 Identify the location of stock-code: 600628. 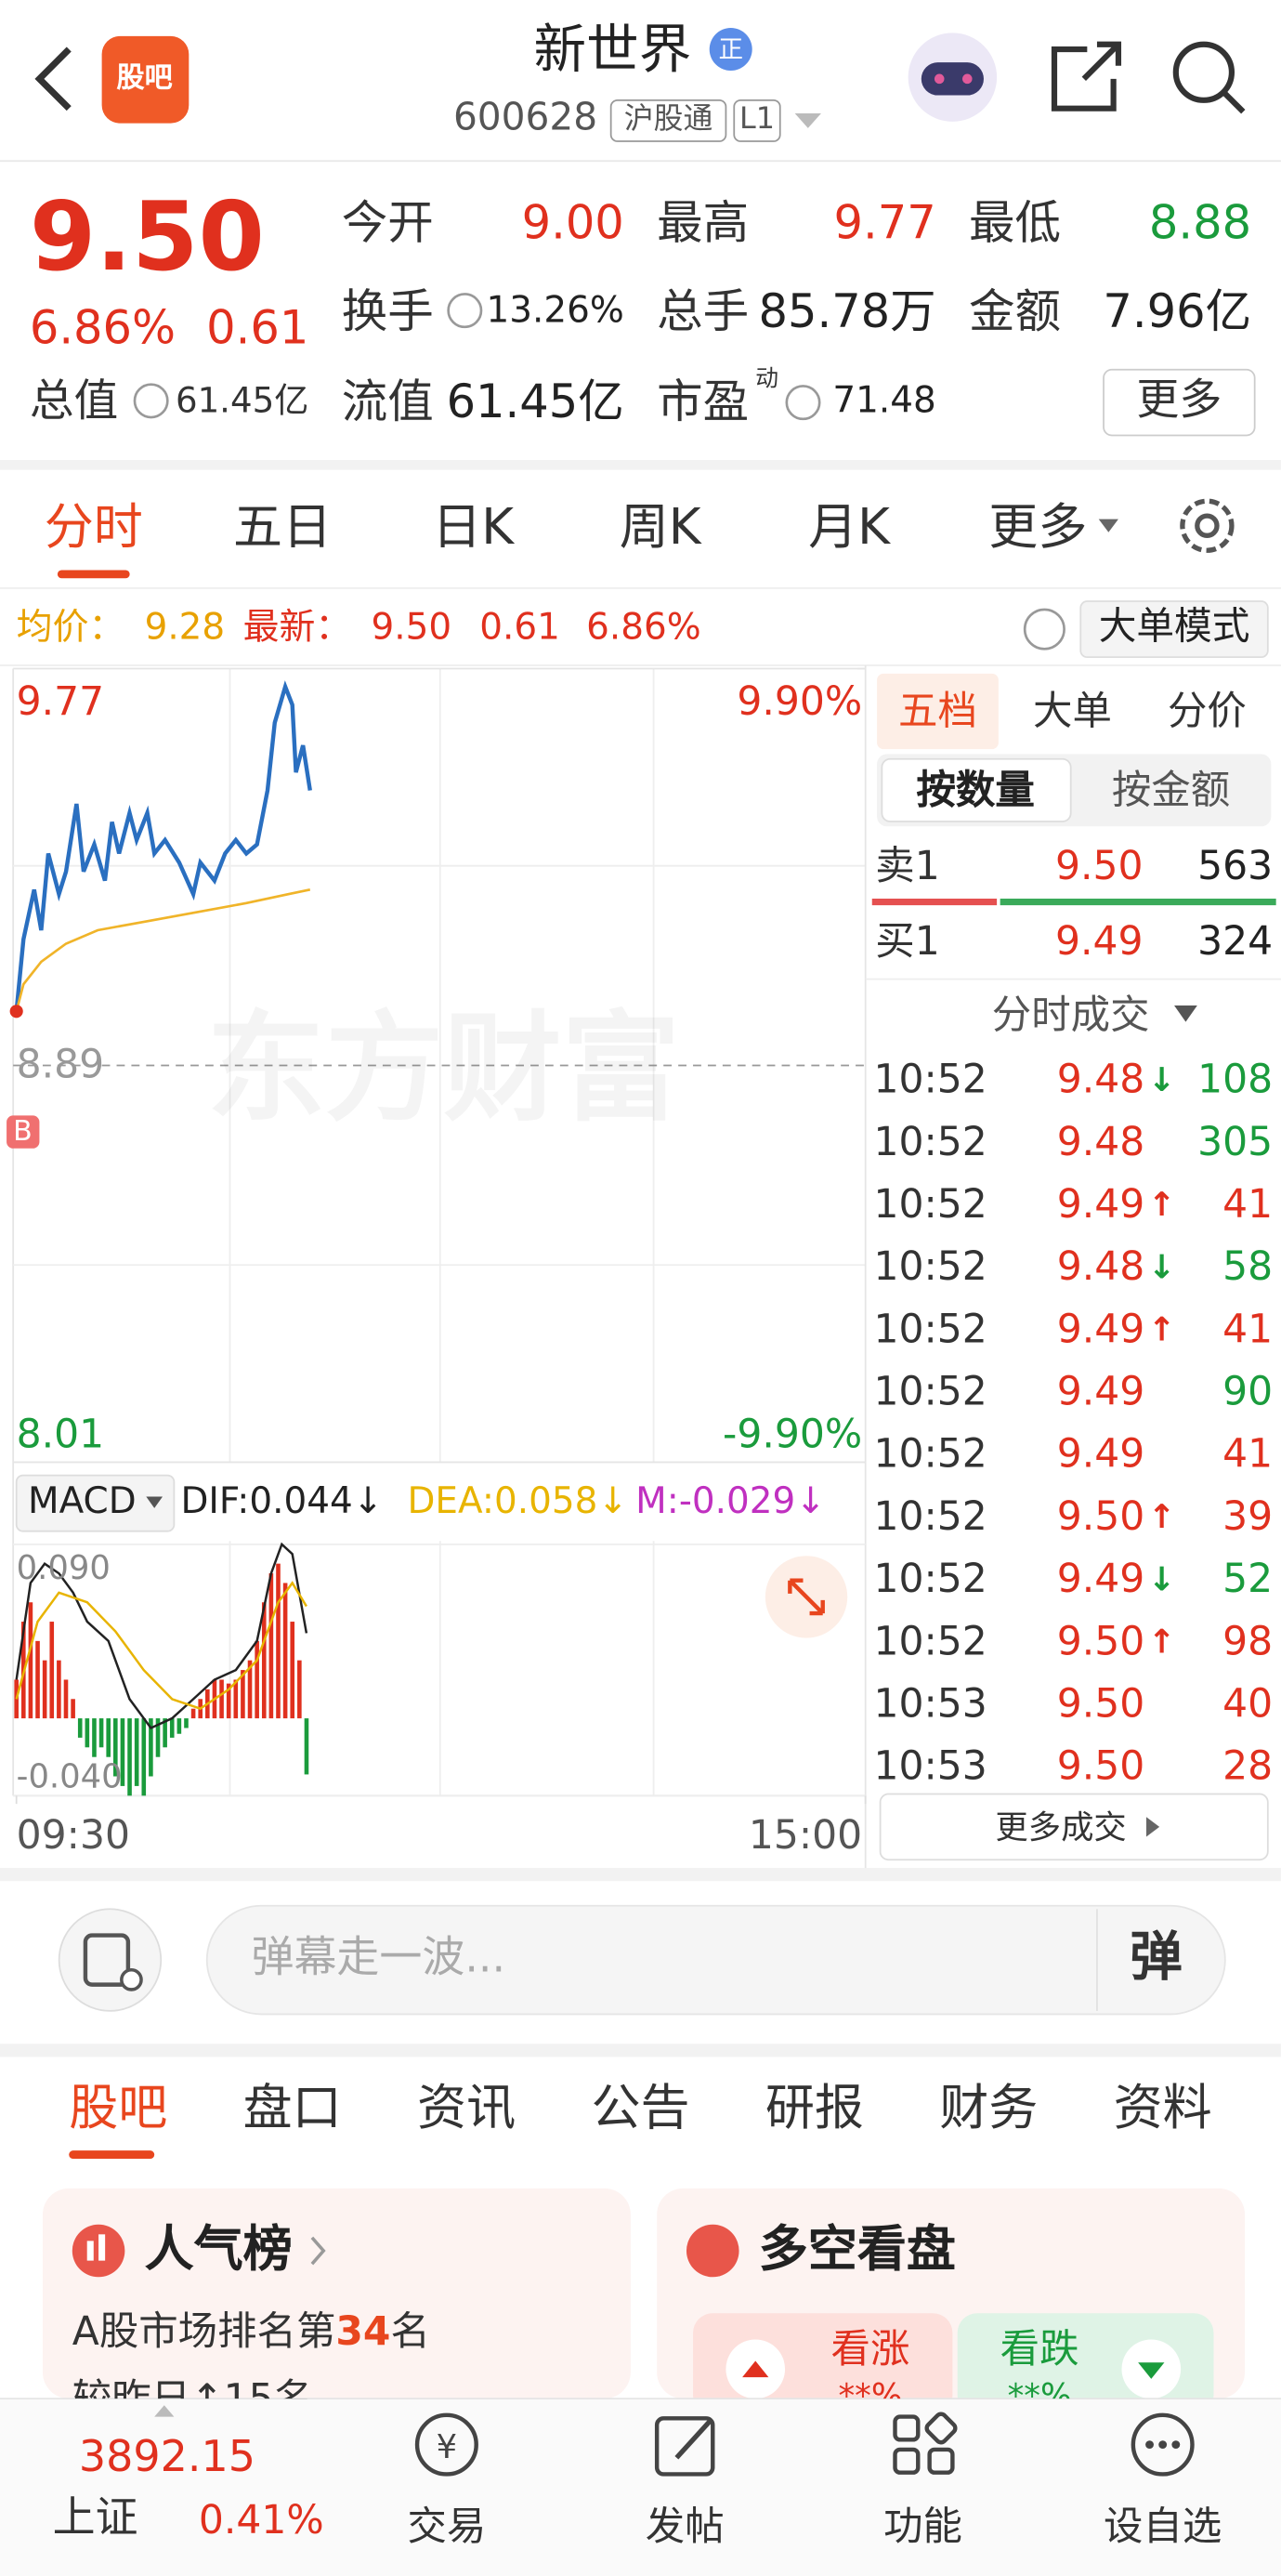
(525, 118).